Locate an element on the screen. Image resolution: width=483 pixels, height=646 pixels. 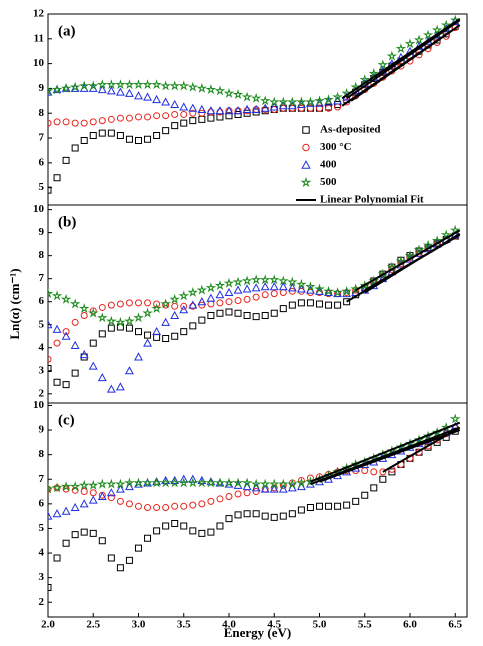
y-axis-label: Ln(α) (cm⁻¹) is located at coordinates (14, 303).